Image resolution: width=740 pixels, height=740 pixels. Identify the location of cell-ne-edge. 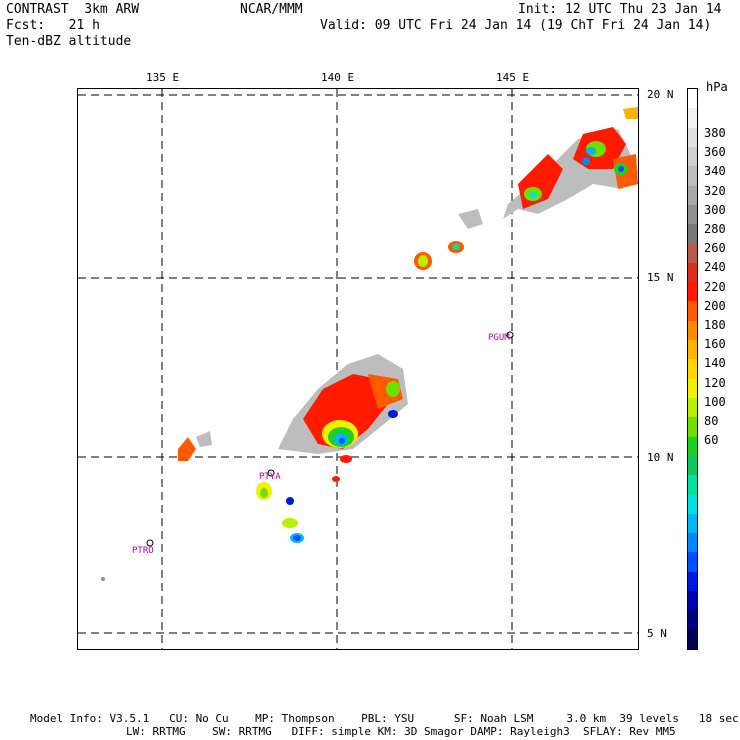
(630, 113).